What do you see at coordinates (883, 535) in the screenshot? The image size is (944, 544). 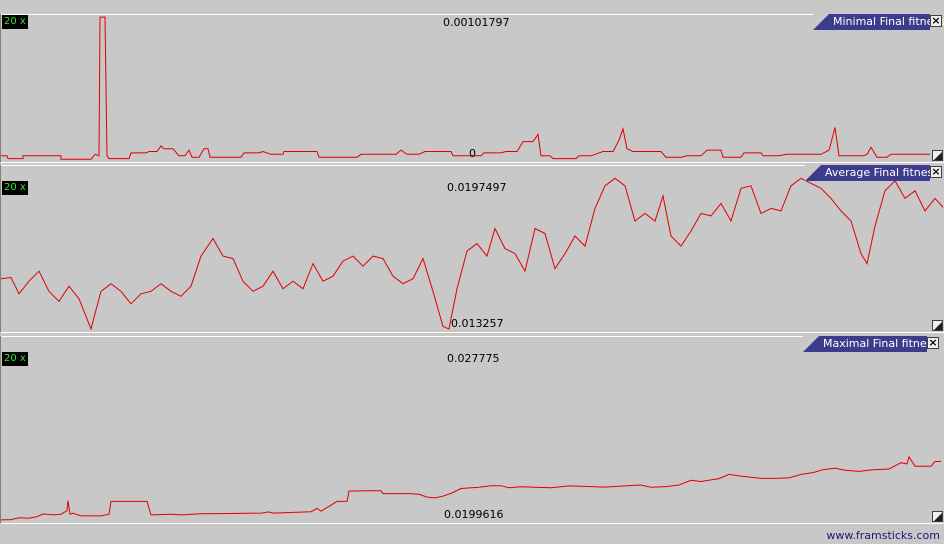 I see `footer-website-link: www.framsticks.com` at bounding box center [883, 535].